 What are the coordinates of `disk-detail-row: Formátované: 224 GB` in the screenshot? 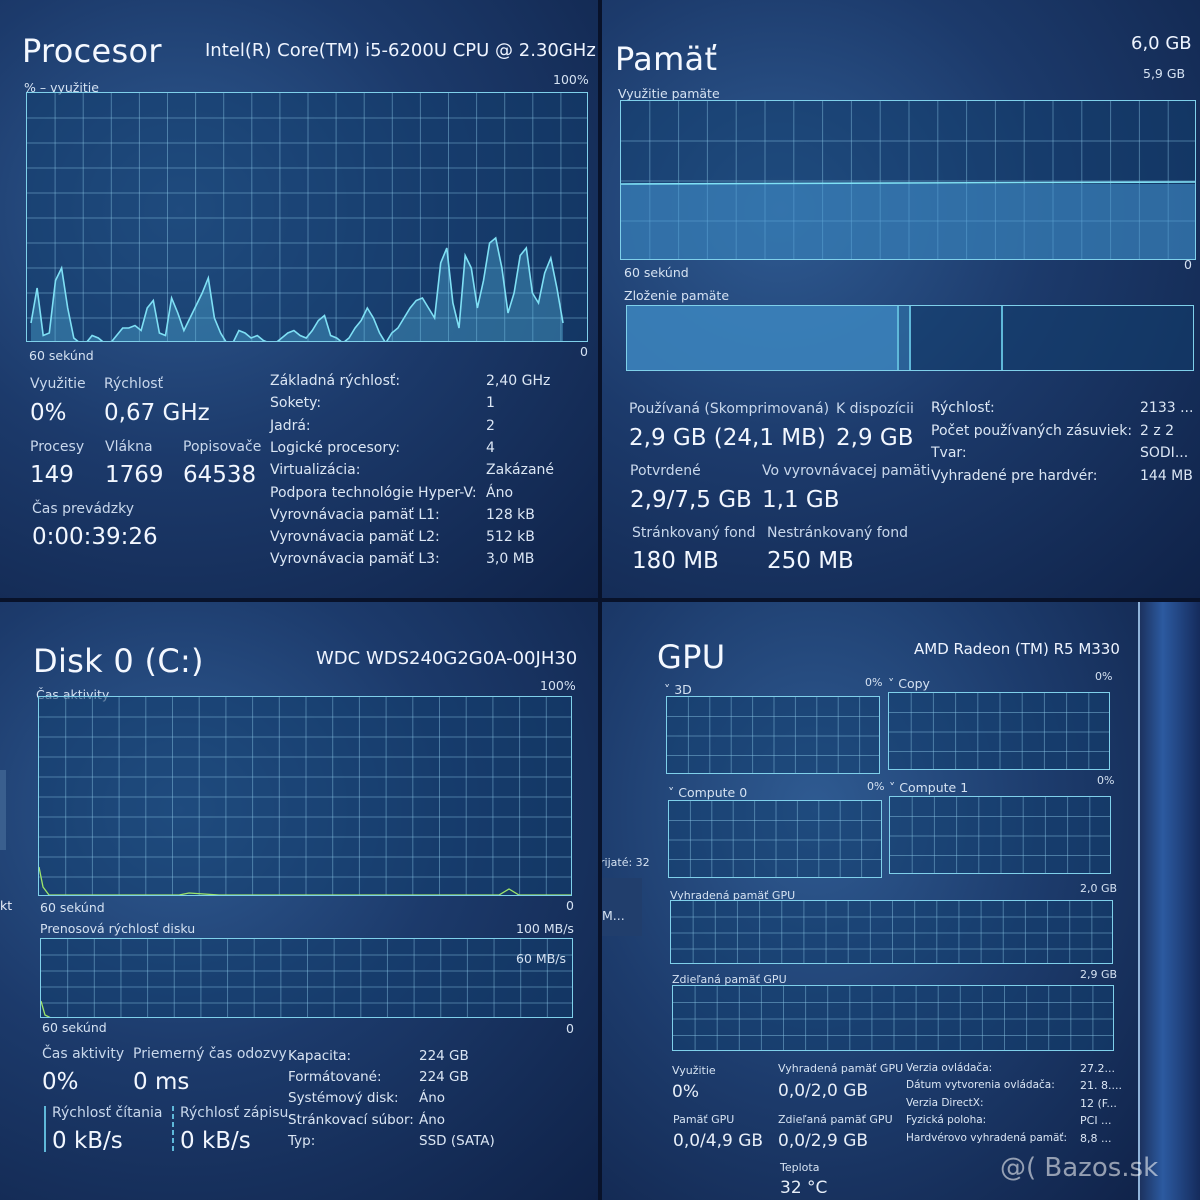 It's located at (438, 1079).